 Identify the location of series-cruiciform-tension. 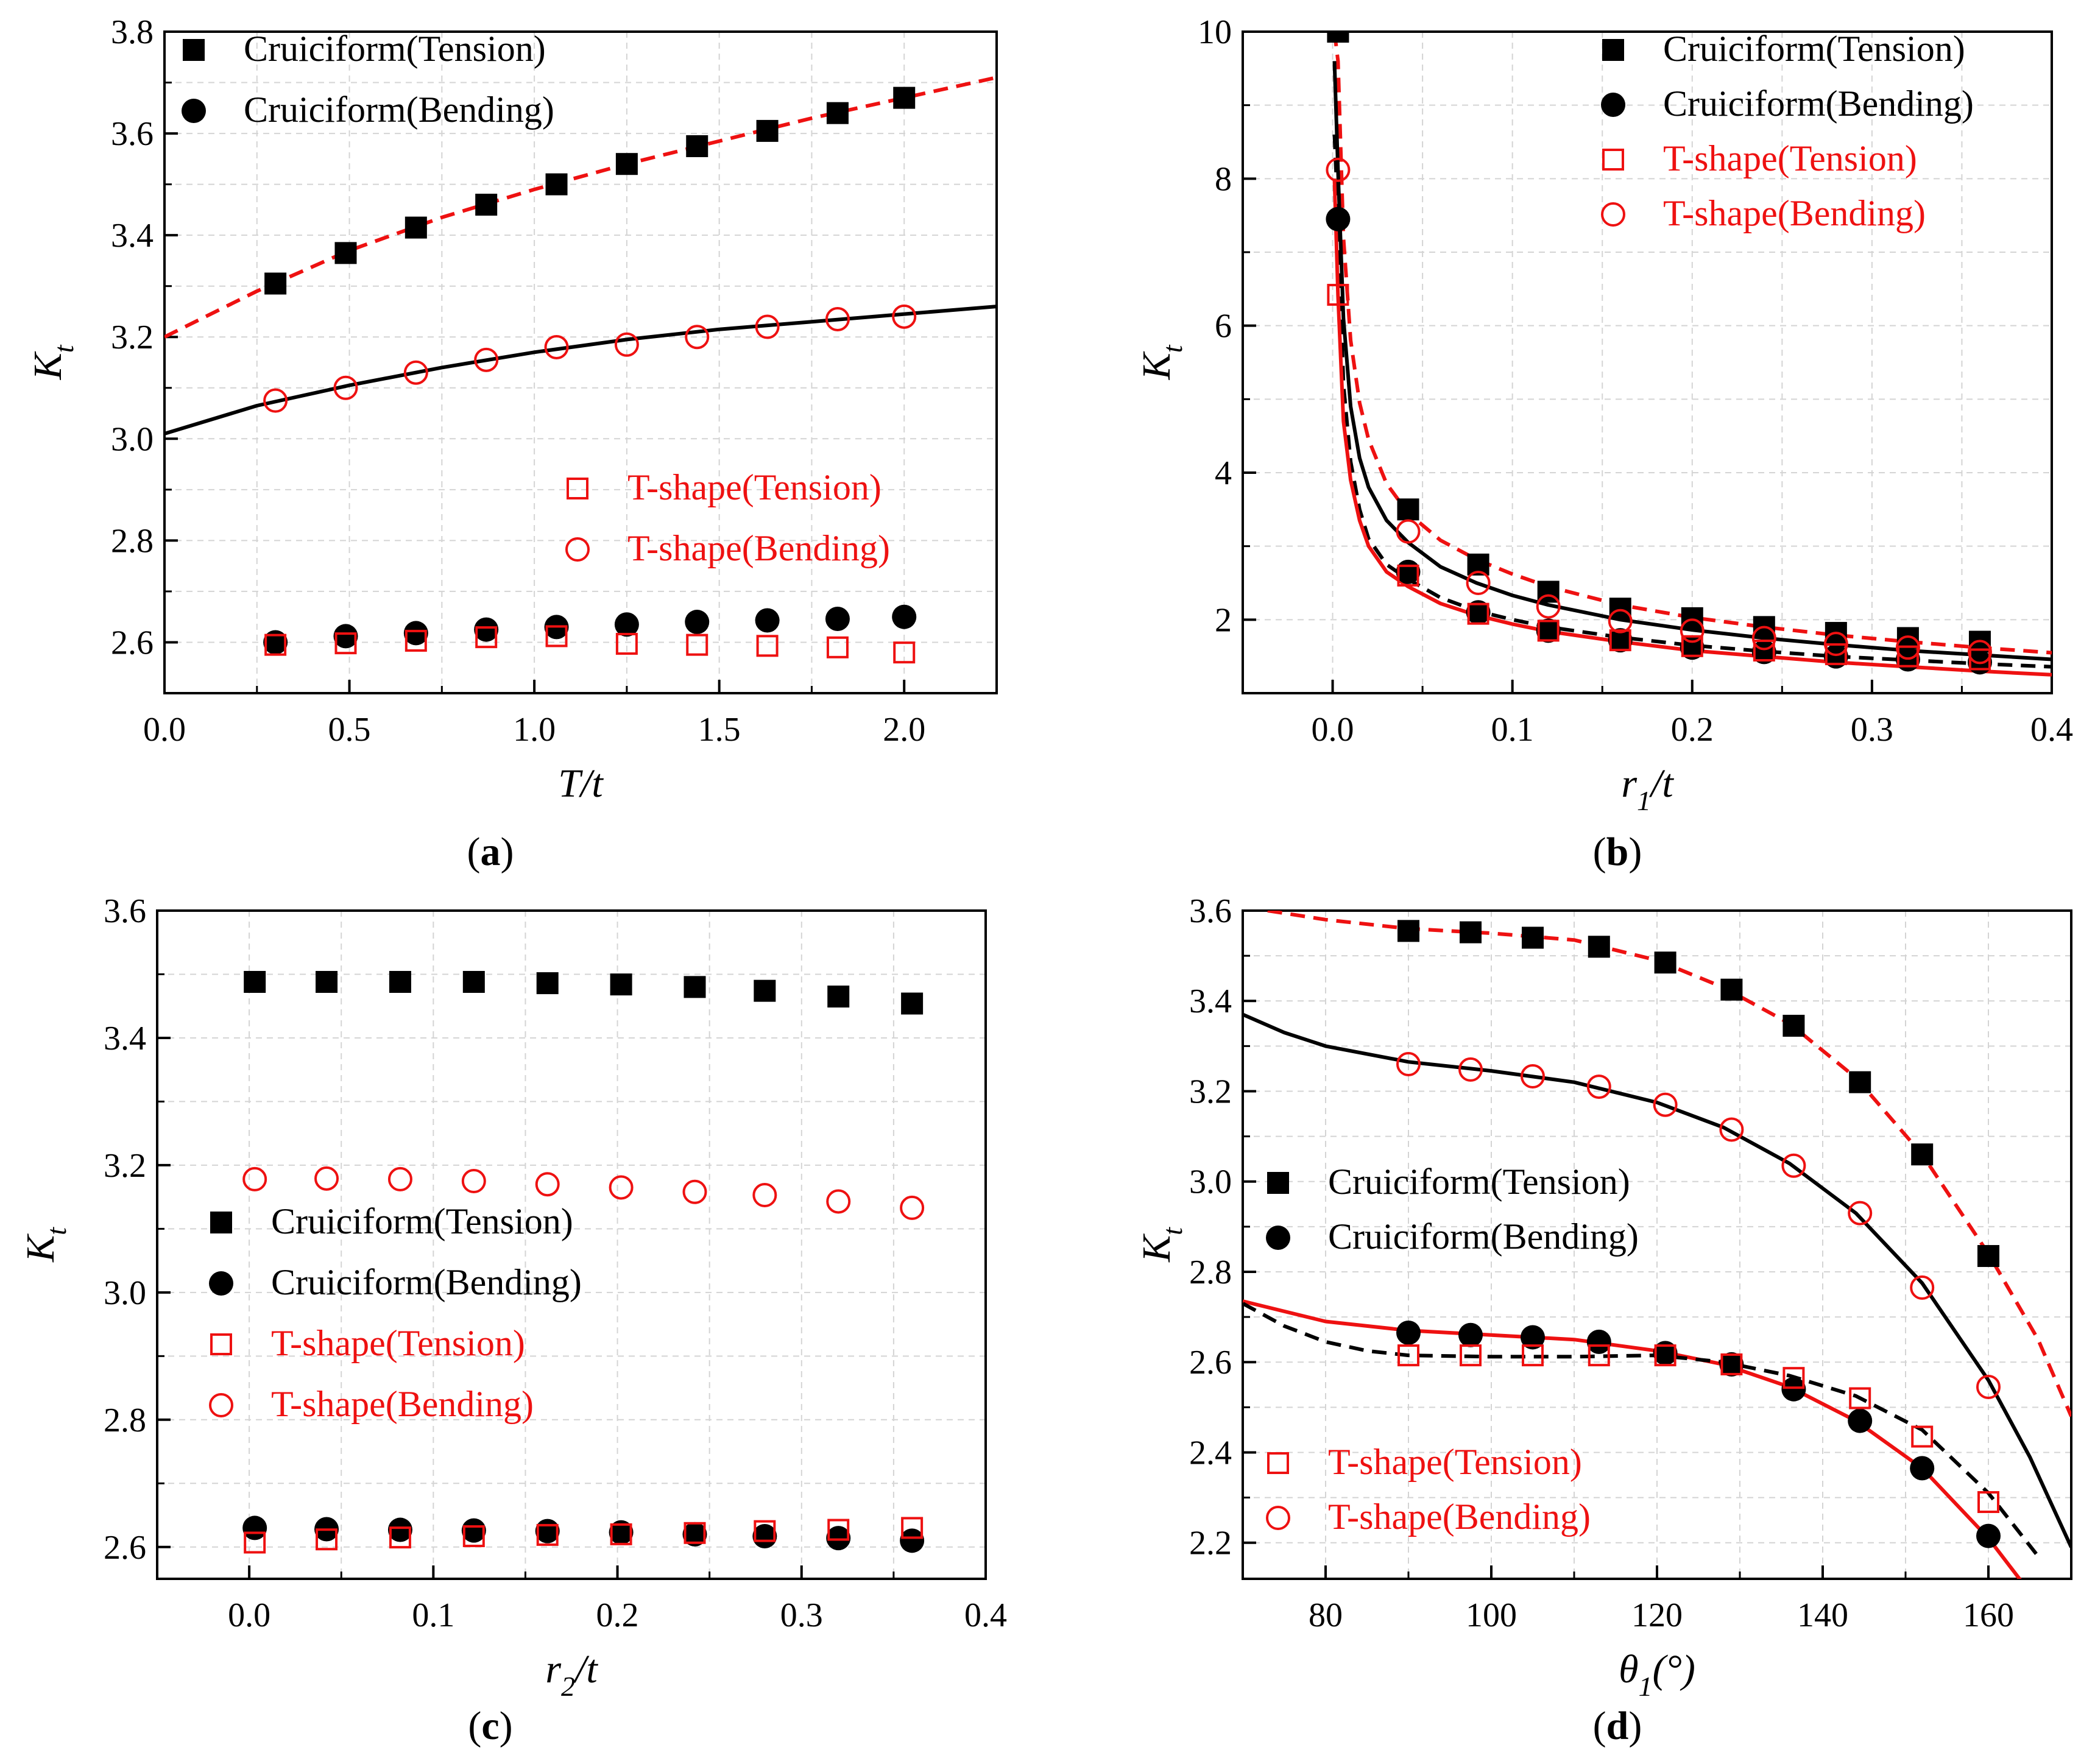
(590, 190).